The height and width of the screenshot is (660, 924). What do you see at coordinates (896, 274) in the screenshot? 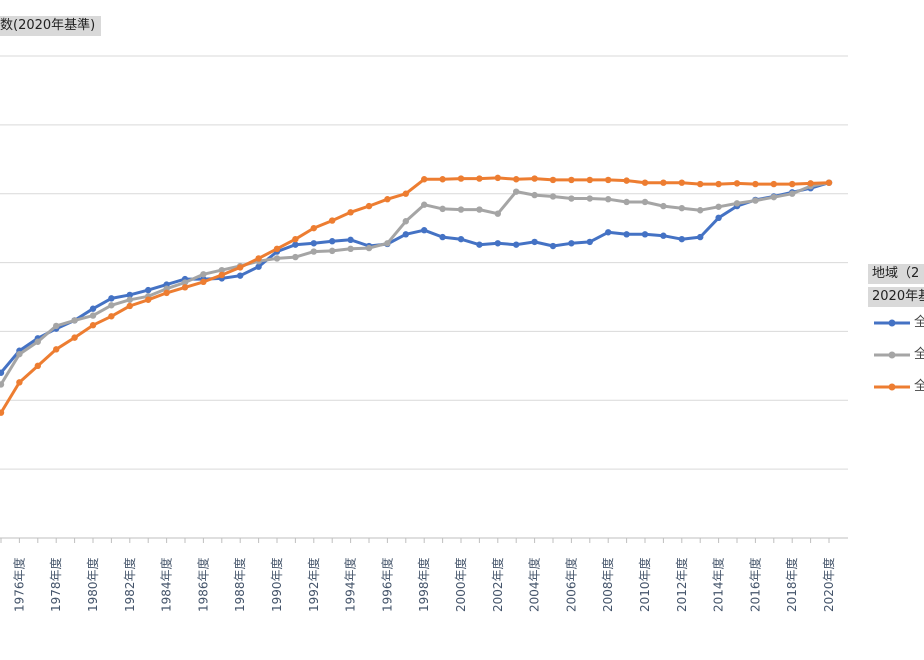
I see `legend-title: 地域（2` at bounding box center [896, 274].